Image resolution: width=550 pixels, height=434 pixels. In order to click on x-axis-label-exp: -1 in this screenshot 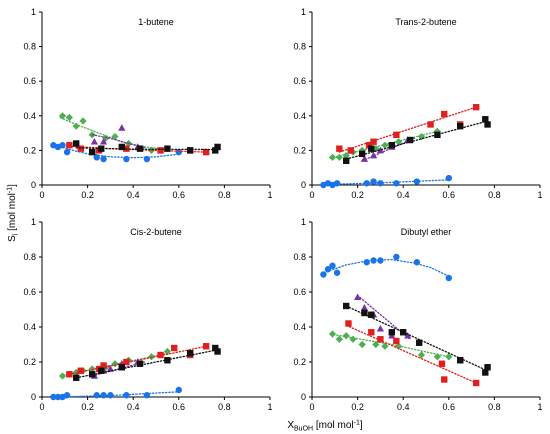, I will do `click(357, 423)`.